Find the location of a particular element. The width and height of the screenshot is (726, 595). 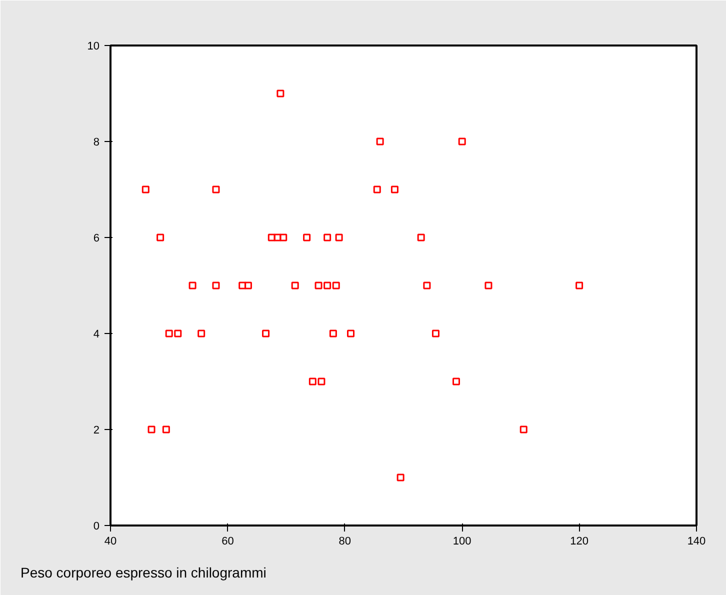

x-tick-label: 80 is located at coordinates (345, 542).